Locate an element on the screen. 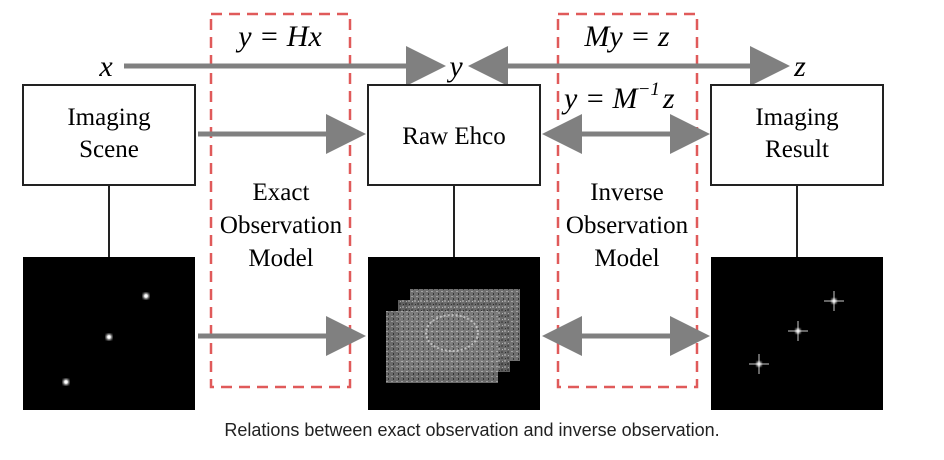  imaging-result-label: Imaging Result is located at coordinates (797, 133).